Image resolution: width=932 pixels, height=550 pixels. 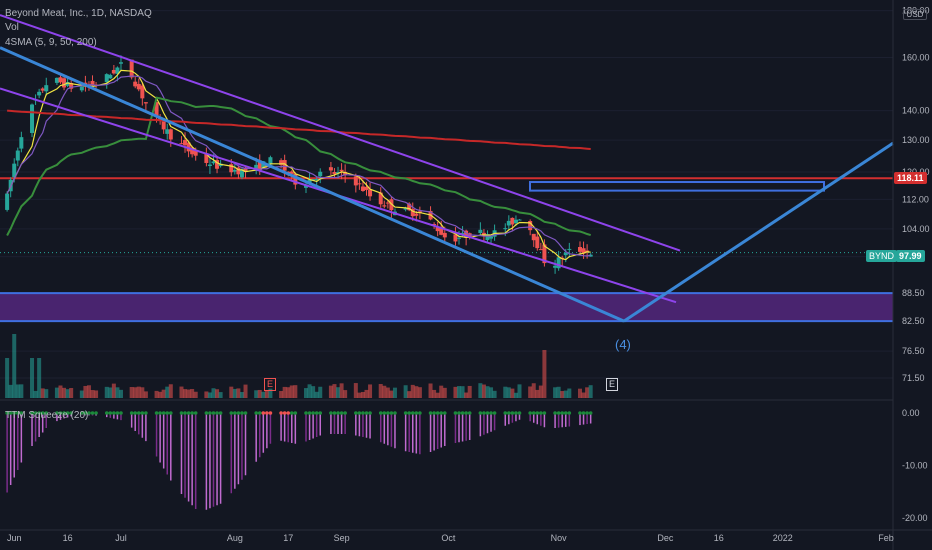 I want to click on x-tick-label: Sep, so click(x=342, y=538).